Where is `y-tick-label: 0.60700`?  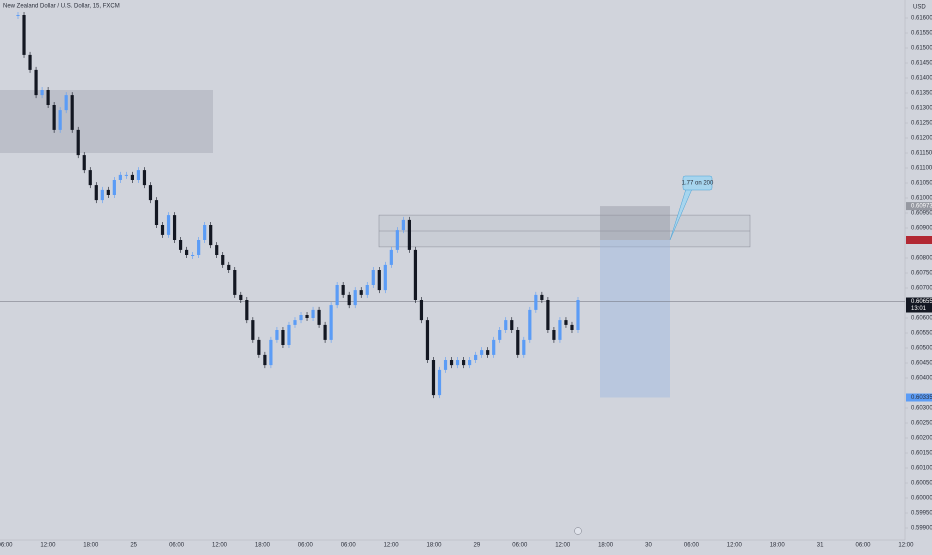
y-tick-label: 0.60700 is located at coordinates (921, 289).